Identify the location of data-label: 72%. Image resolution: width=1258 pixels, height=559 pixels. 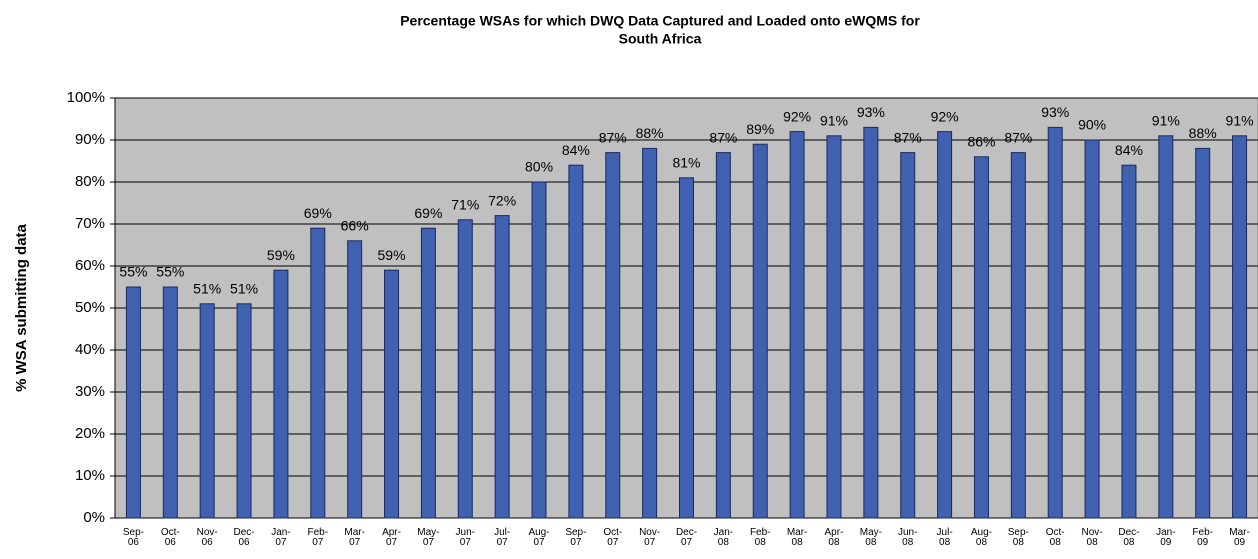
(502, 200).